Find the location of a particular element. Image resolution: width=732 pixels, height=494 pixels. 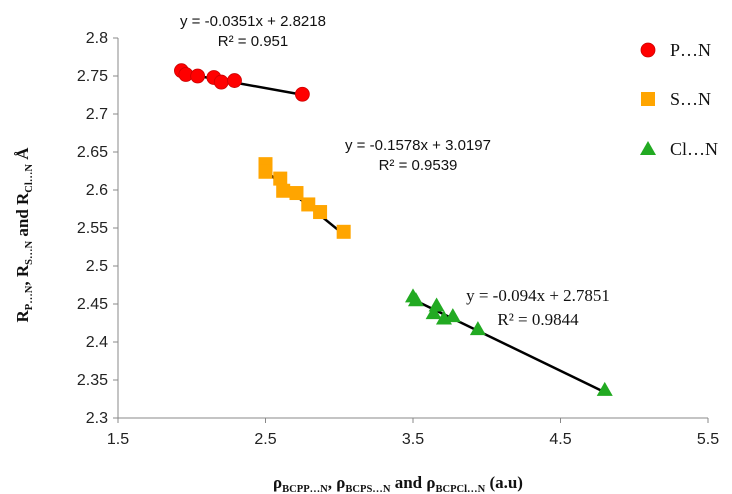

y-tick-label: 2.65 is located at coordinates (92, 152).